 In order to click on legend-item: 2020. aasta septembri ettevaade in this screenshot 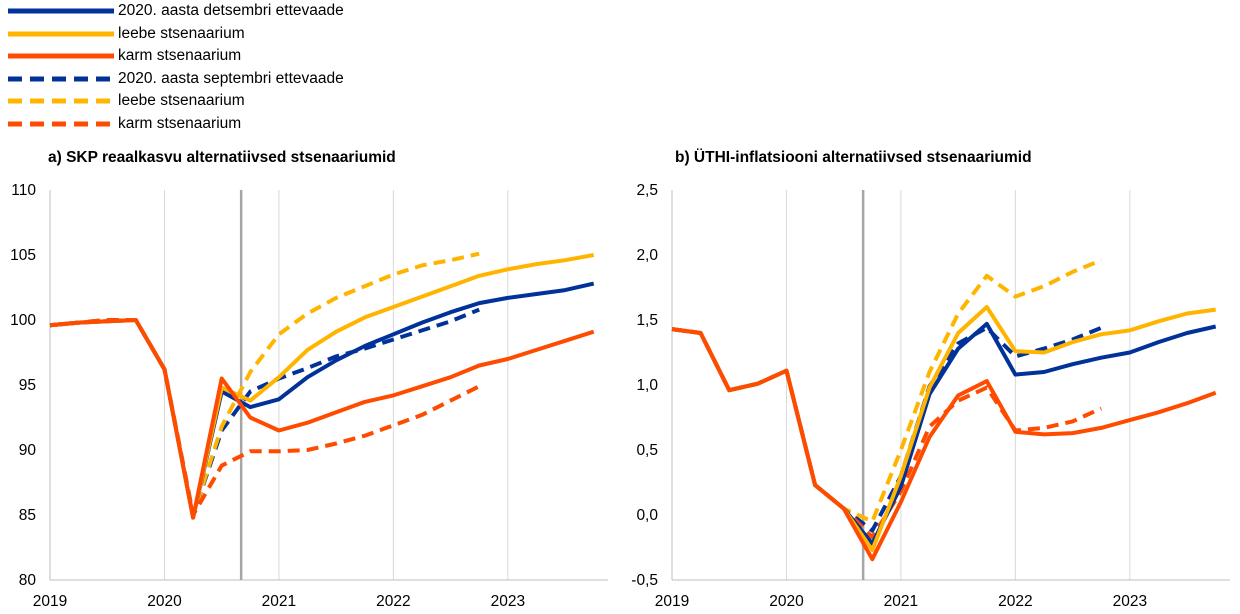, I will do `click(172, 79)`.